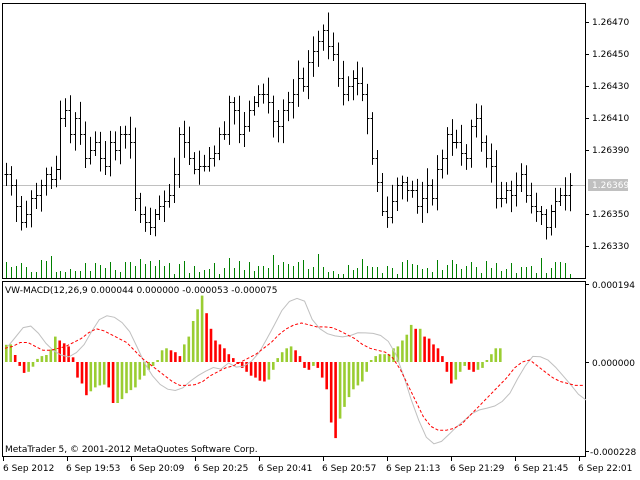 The image size is (640, 480). I want to click on time-tick: 6 Sep 21:29, so click(477, 469).